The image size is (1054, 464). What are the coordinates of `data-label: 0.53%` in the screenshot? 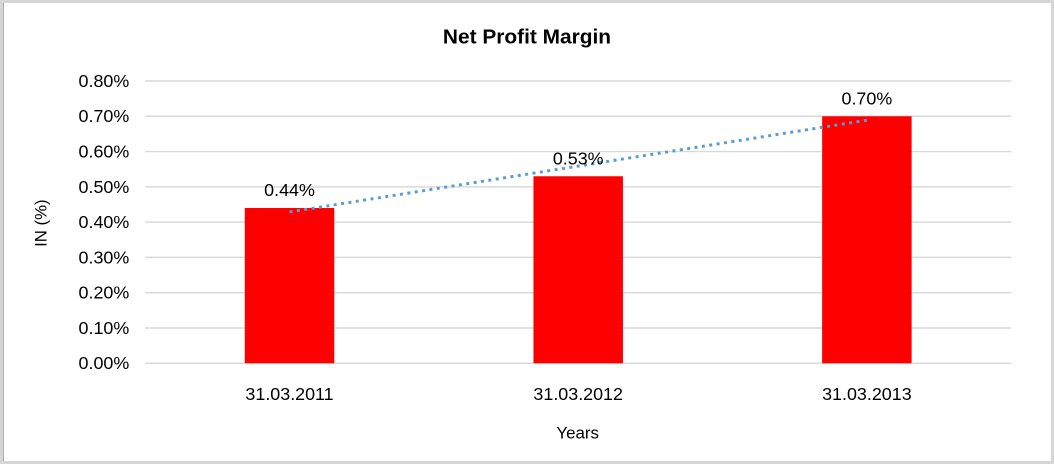 It's located at (578, 158).